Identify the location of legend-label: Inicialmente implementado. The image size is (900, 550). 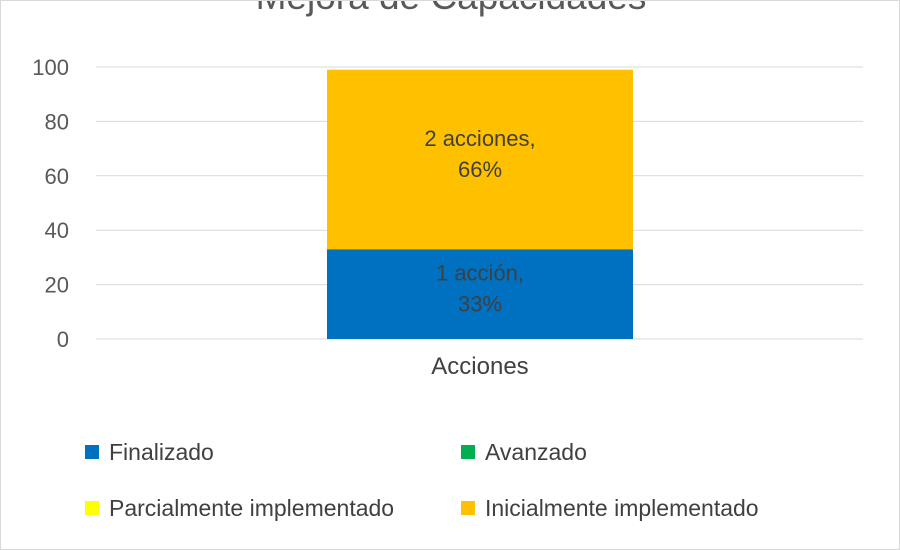
(622, 508).